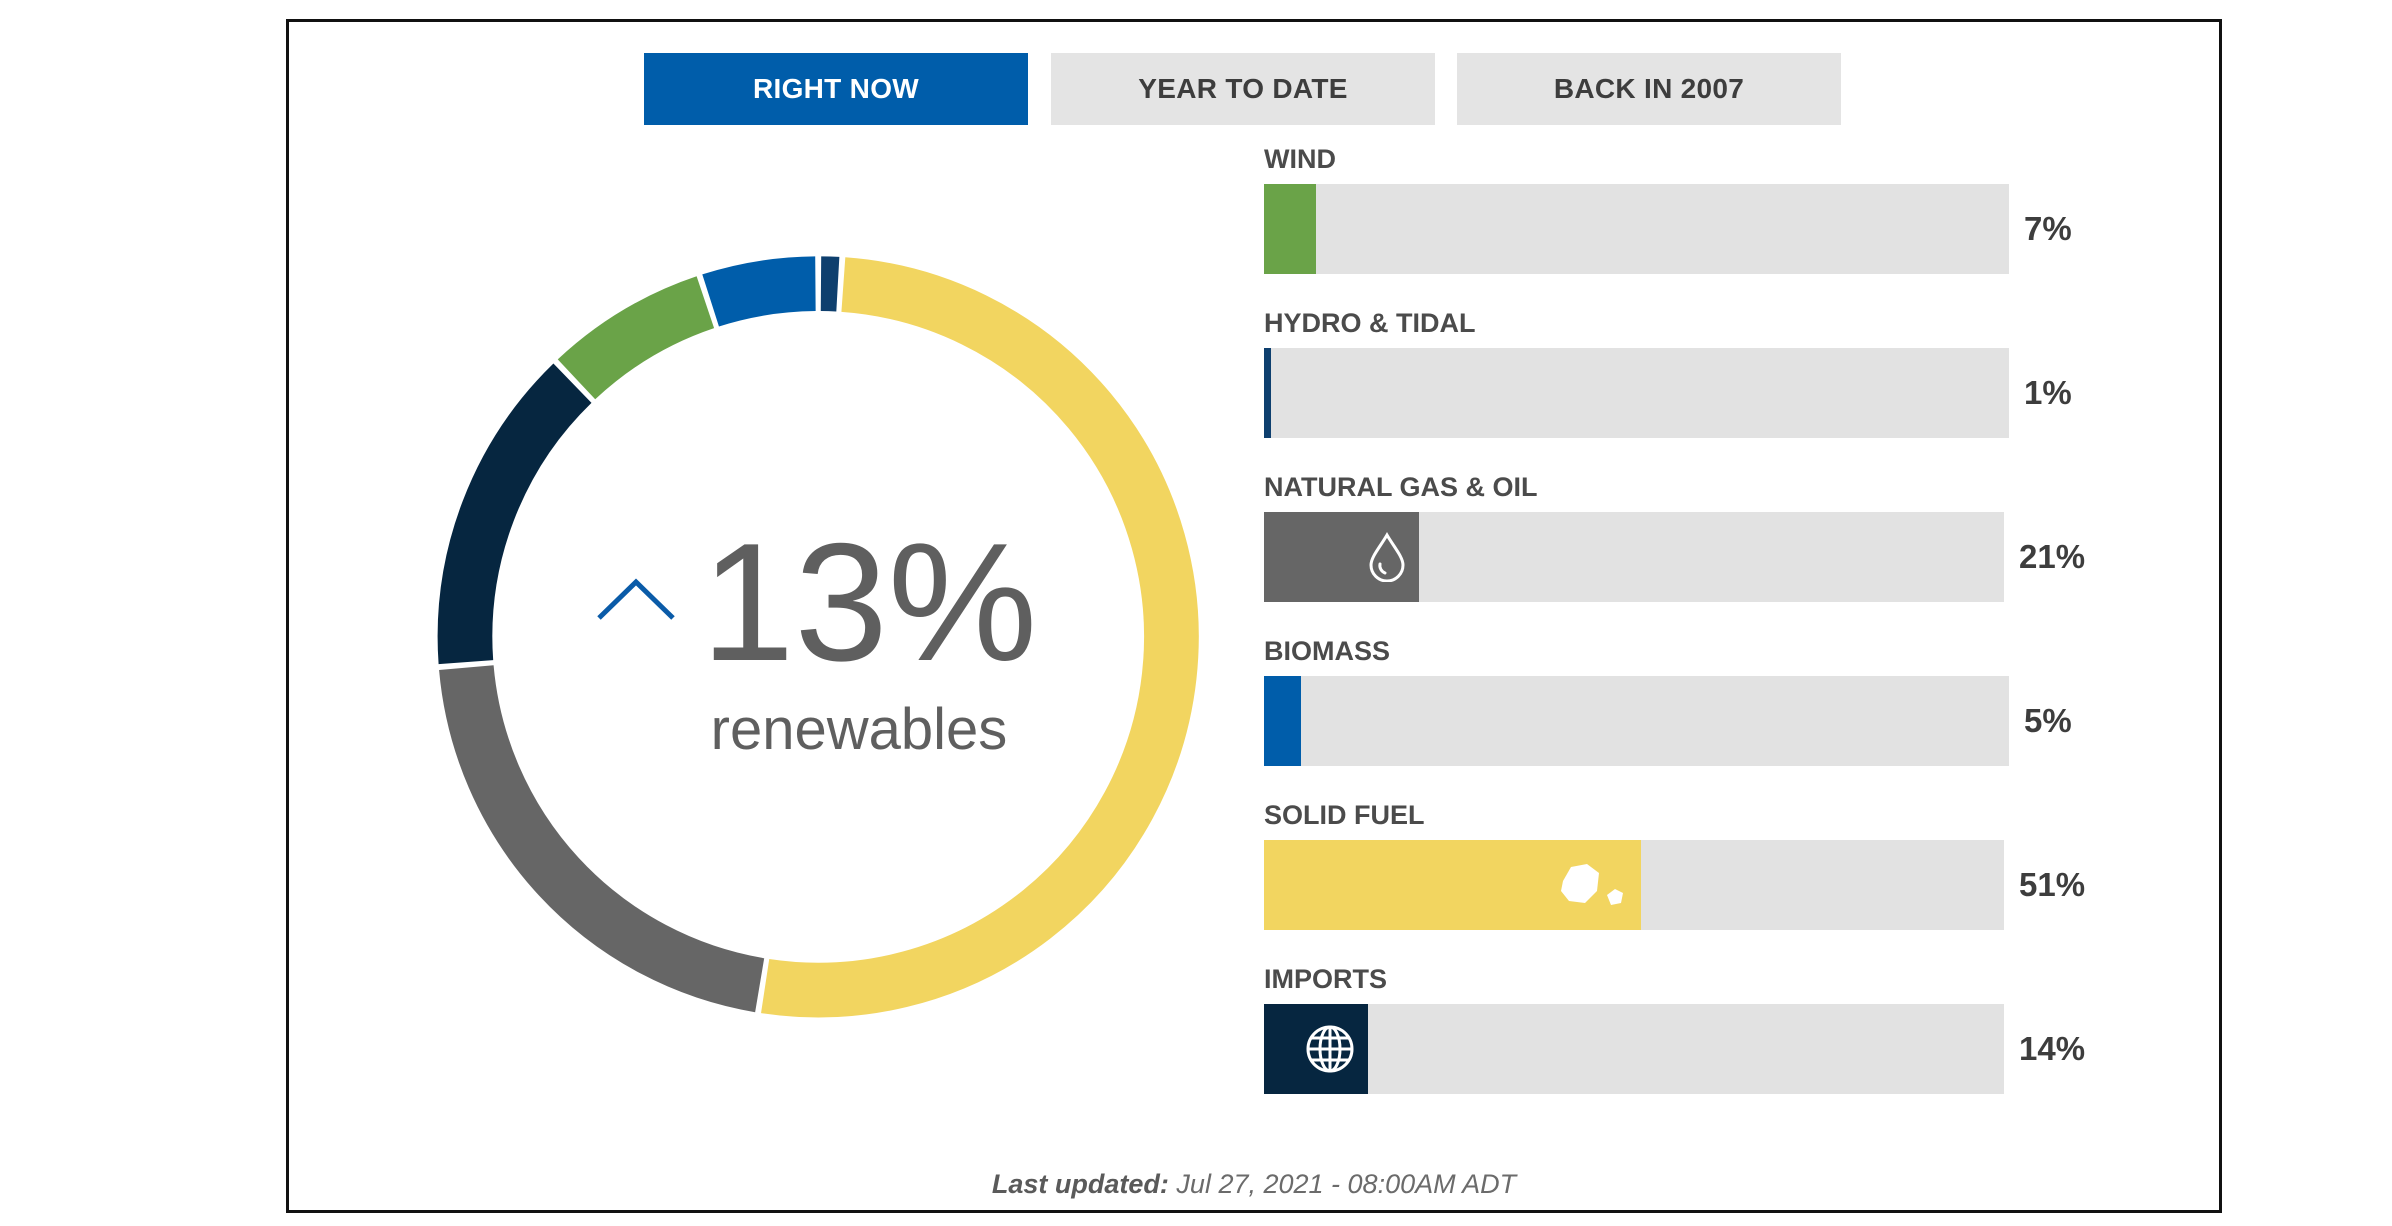 Image resolution: width=2392 pixels, height=1226 pixels. Describe the element at coordinates (759, 291) in the screenshot. I see `donut-slice-biomass` at that location.